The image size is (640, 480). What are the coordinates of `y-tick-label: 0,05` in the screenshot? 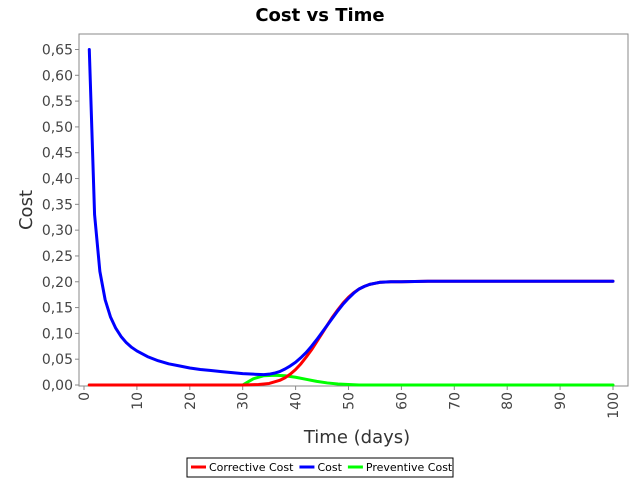 It's located at (57, 360).